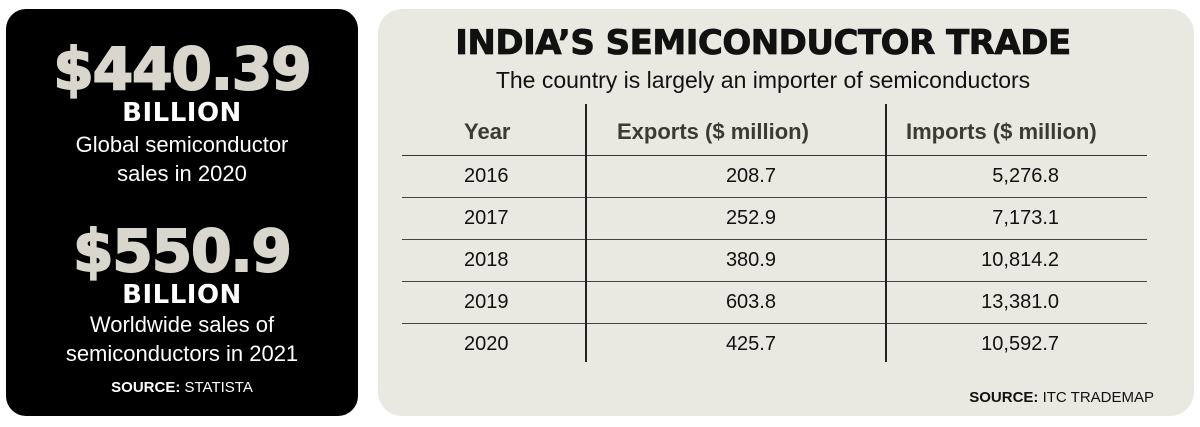  I want to click on column-divider-exports, so click(586, 233).